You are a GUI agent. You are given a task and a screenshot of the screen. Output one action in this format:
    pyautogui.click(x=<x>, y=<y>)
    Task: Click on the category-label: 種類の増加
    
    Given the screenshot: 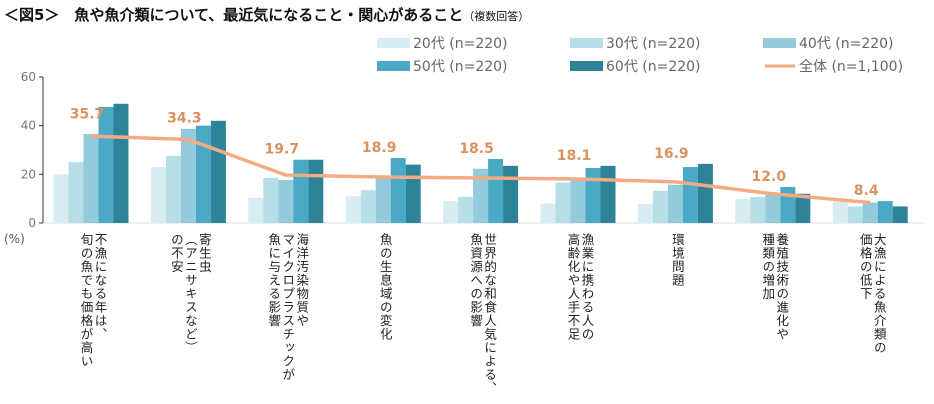 What is the action you would take?
    pyautogui.click(x=767, y=267)
    